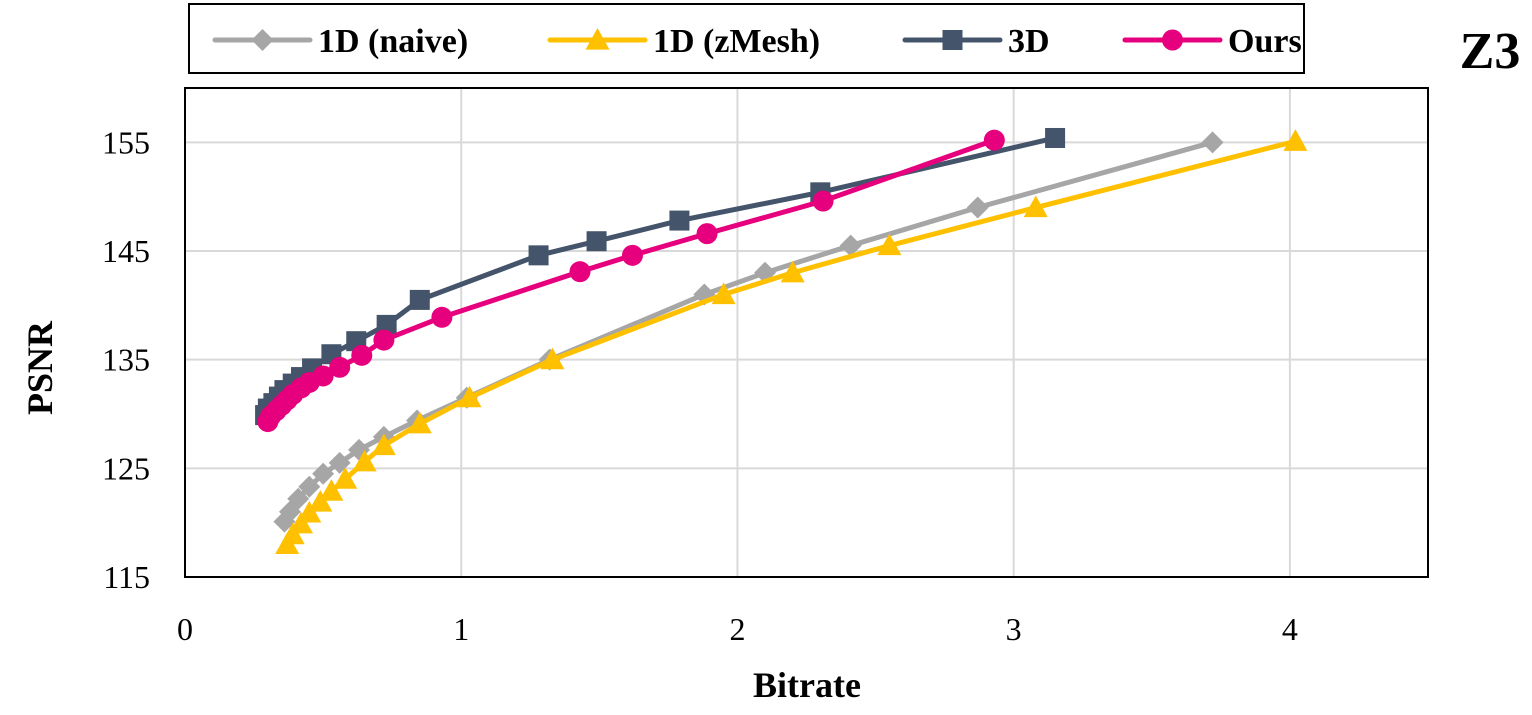 The height and width of the screenshot is (715, 1532). What do you see at coordinates (126, 468) in the screenshot?
I see `y-tick-label: 125` at bounding box center [126, 468].